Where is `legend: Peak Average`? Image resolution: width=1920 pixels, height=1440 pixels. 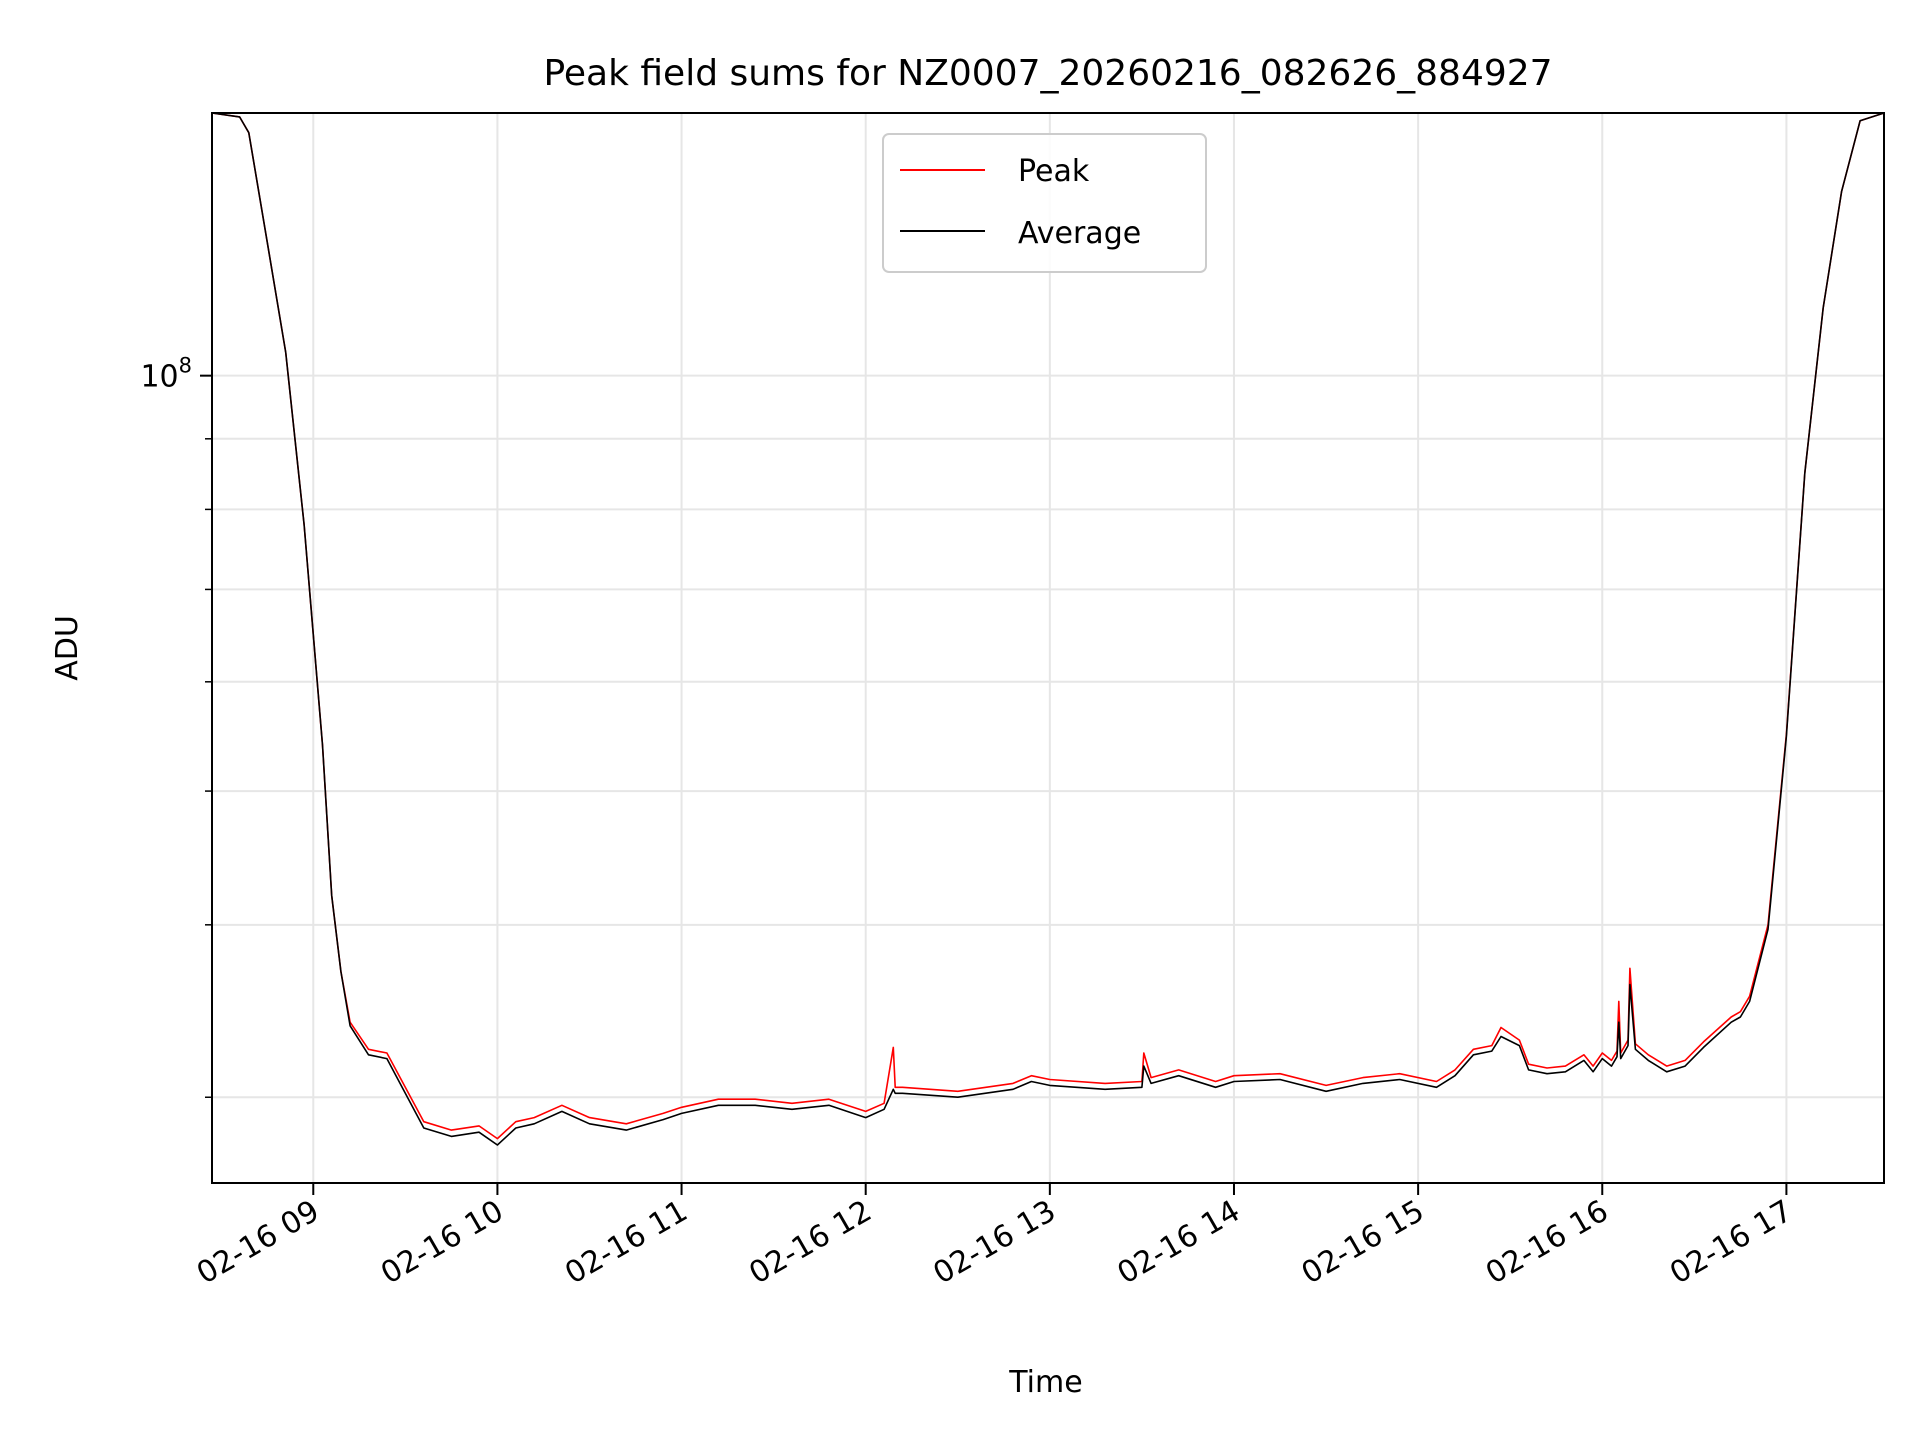
legend: Peak Average is located at coordinates (1044, 203).